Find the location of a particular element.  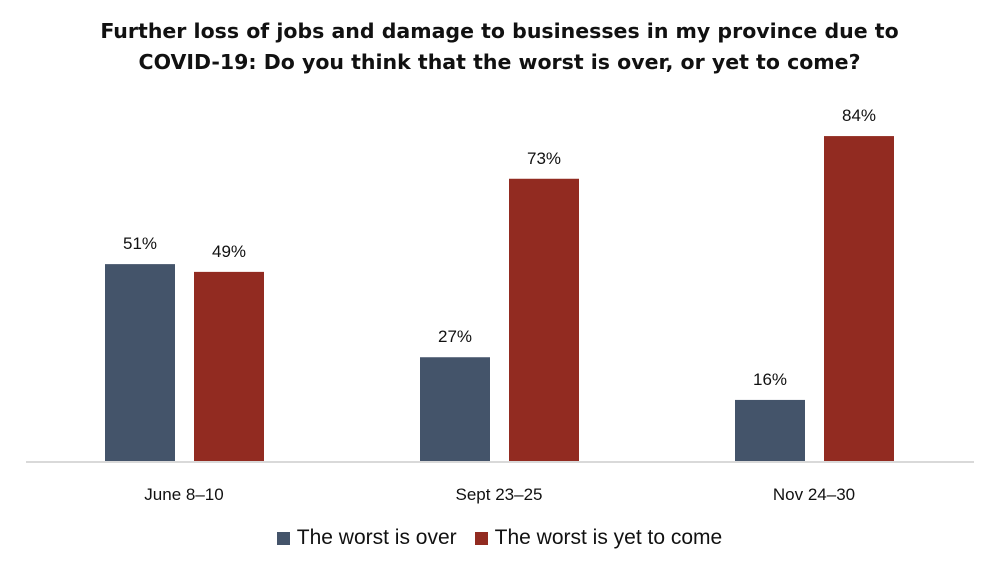

data-label-worst-is-over-2: 16% is located at coordinates (770, 379).